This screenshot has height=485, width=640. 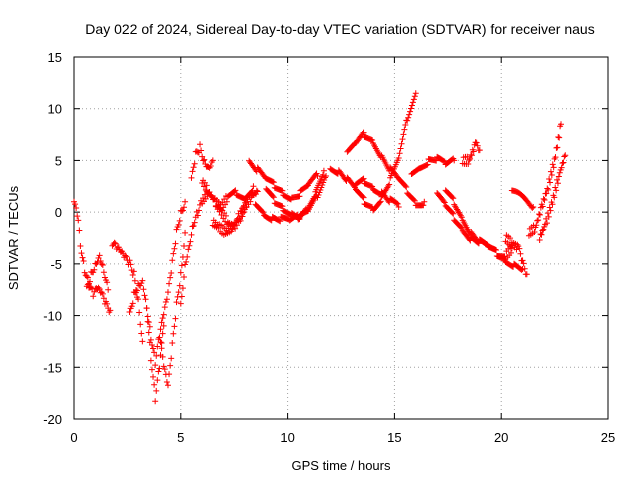 I want to click on y-tick-label: -20, so click(x=52, y=419).